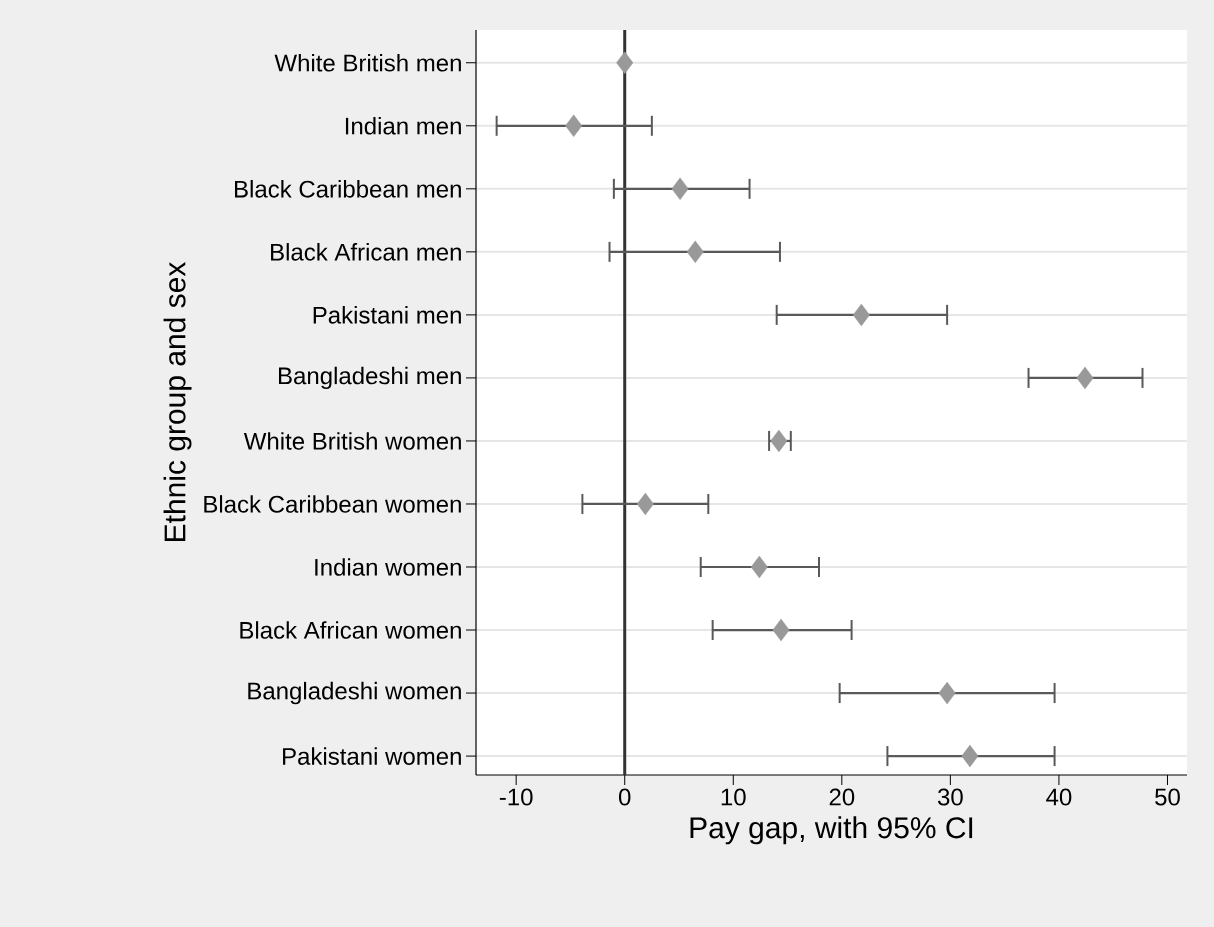 This screenshot has height=927, width=1214. Describe the element at coordinates (831, 830) in the screenshot. I see `x-axis-title: Pay gap, with 95% CI` at that location.